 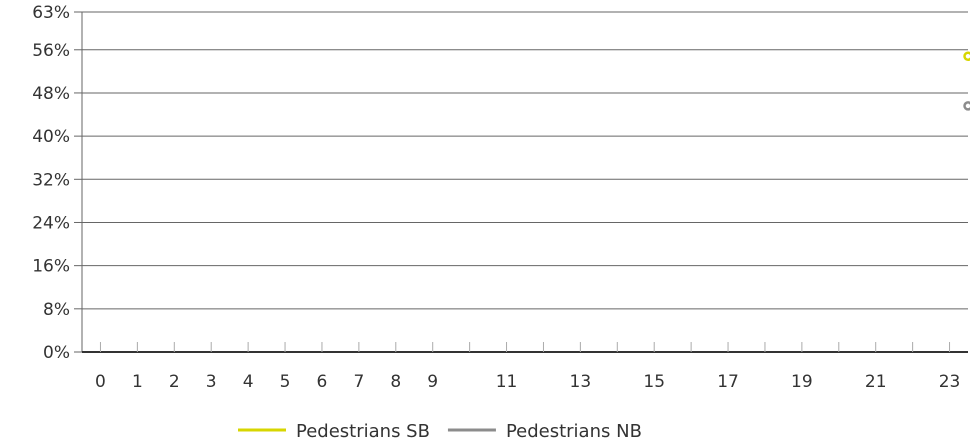 I want to click on y-tick-label: 0%, so click(x=56, y=353).